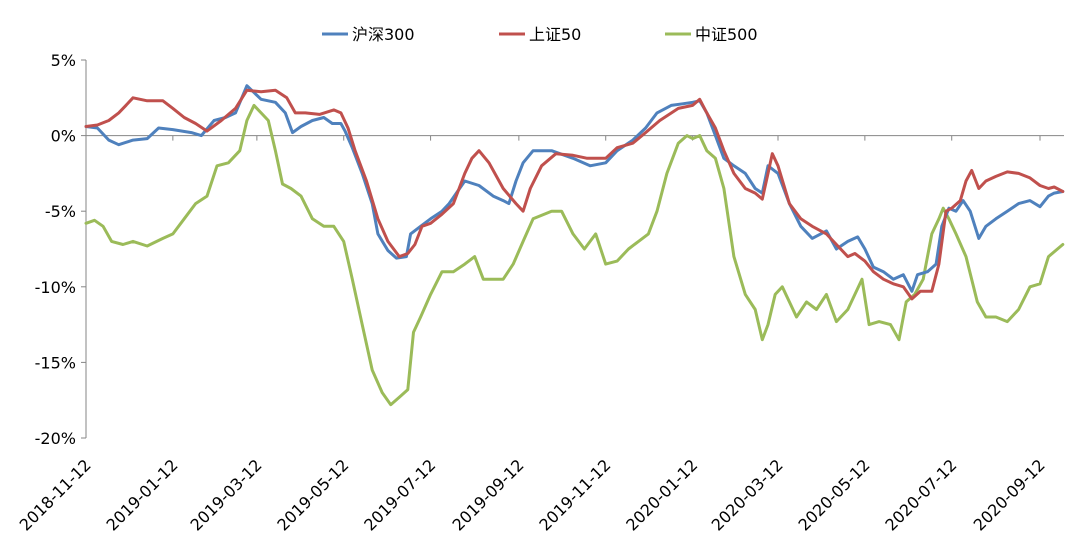 The width and height of the screenshot is (1080, 550). I want to click on y-tick-label: 5%, so click(63, 60).